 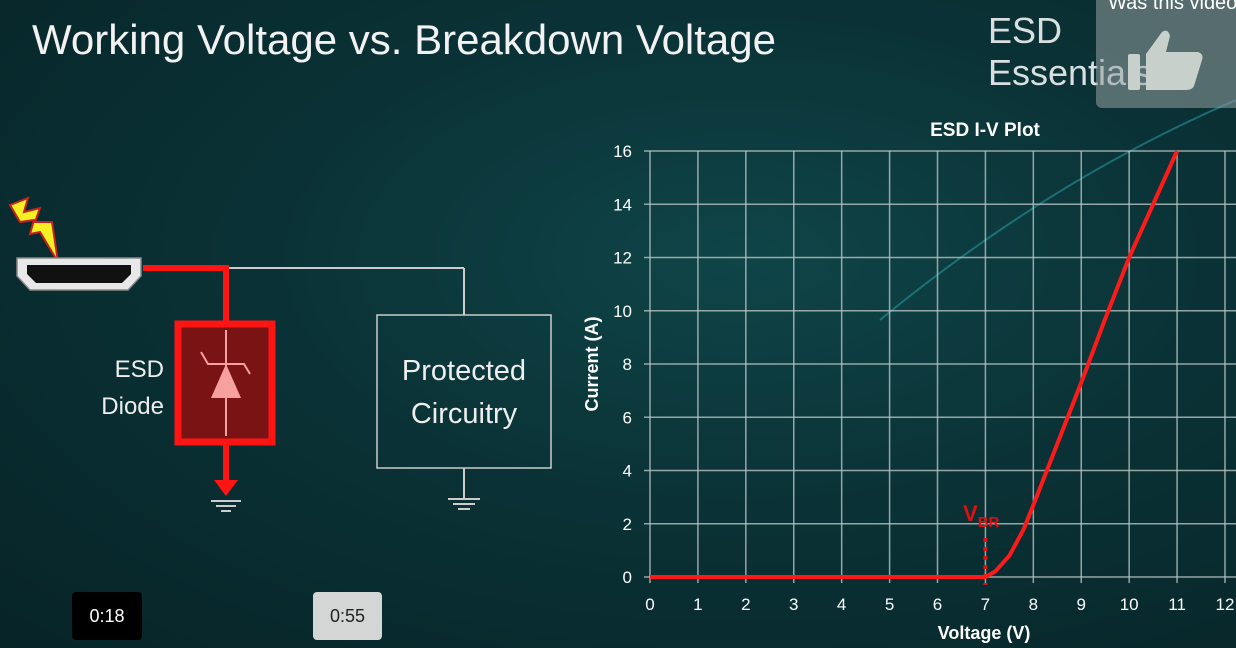 What do you see at coordinates (627, 577) in the screenshot?
I see `y-tick-label: 0` at bounding box center [627, 577].